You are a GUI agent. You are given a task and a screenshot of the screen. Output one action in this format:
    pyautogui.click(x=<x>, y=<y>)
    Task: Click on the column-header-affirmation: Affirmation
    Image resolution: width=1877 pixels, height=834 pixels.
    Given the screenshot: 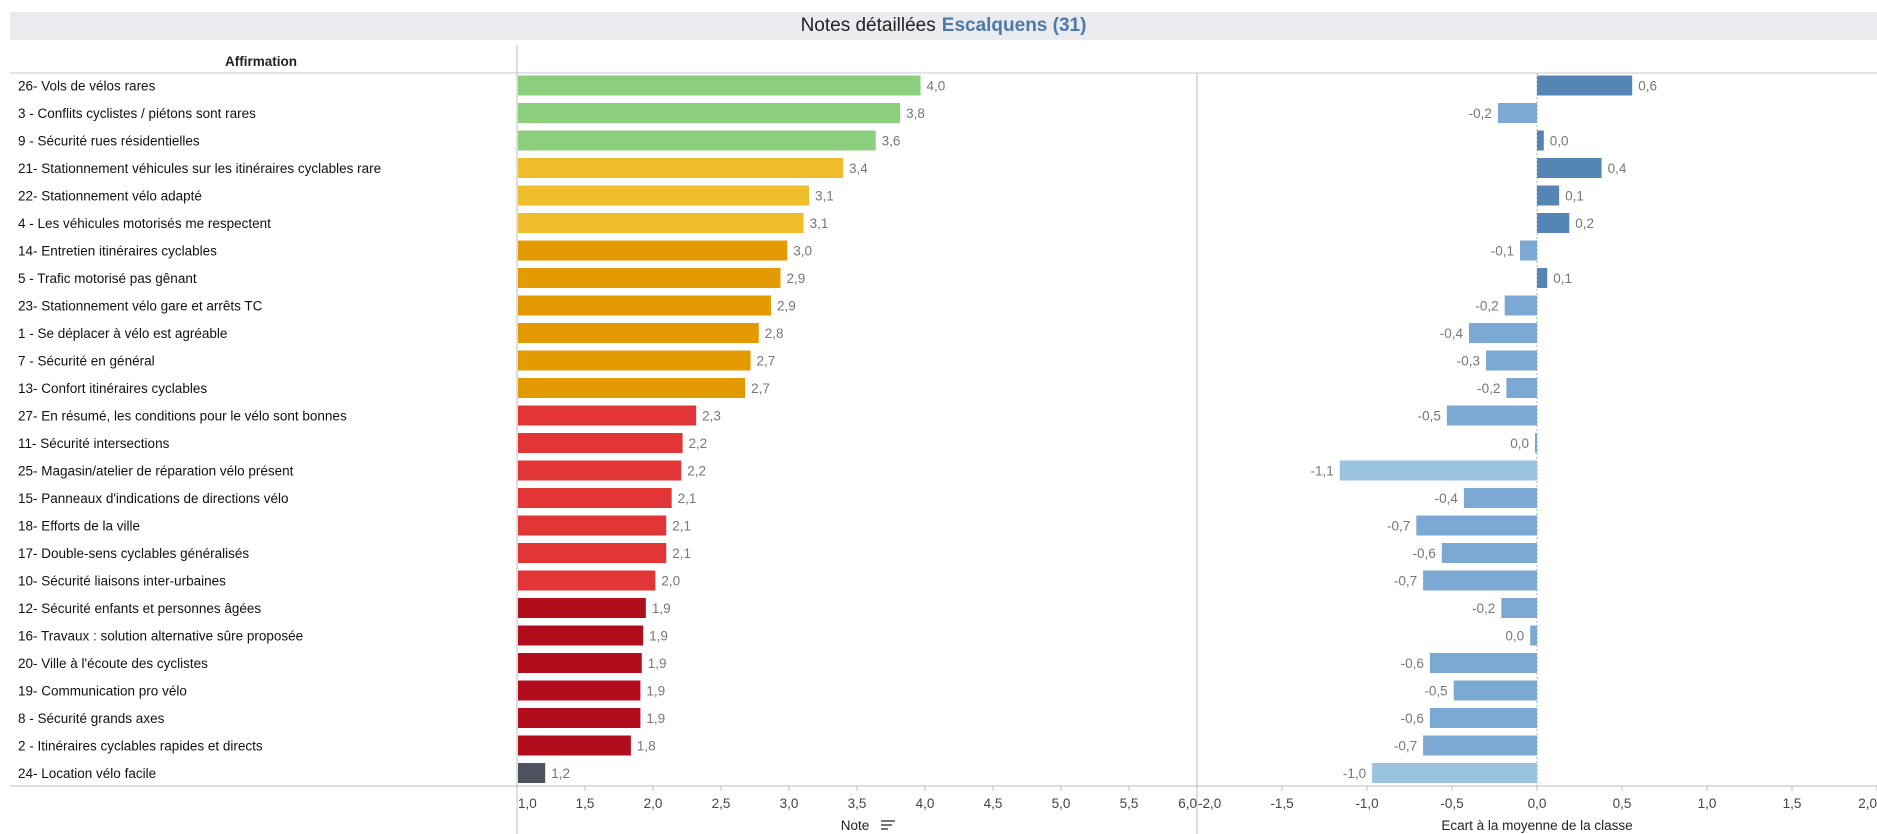 What is the action you would take?
    pyautogui.click(x=261, y=61)
    